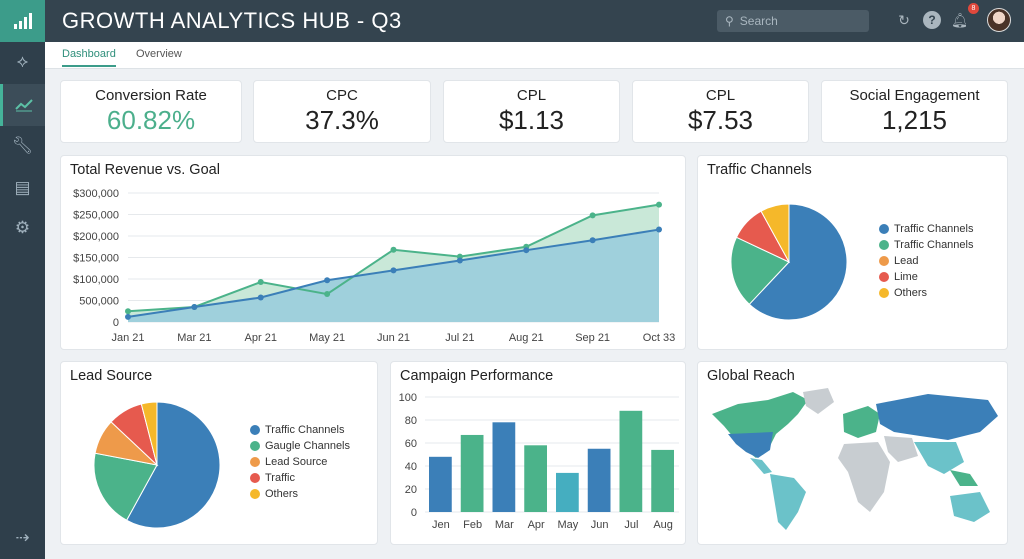  Describe the element at coordinates (729, 21) in the screenshot. I see `search-icon: ⚲` at that location.